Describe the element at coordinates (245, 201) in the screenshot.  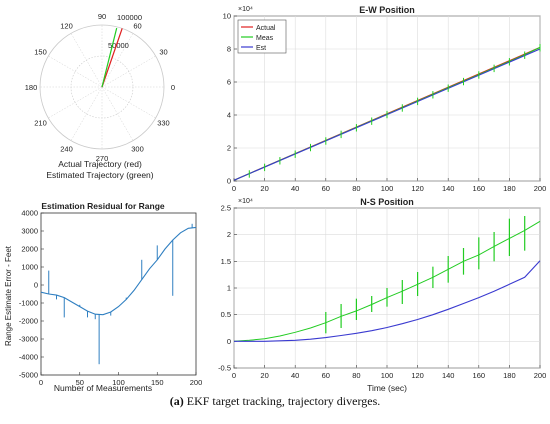
I see `ns-exponent: ×10⁴` at that location.